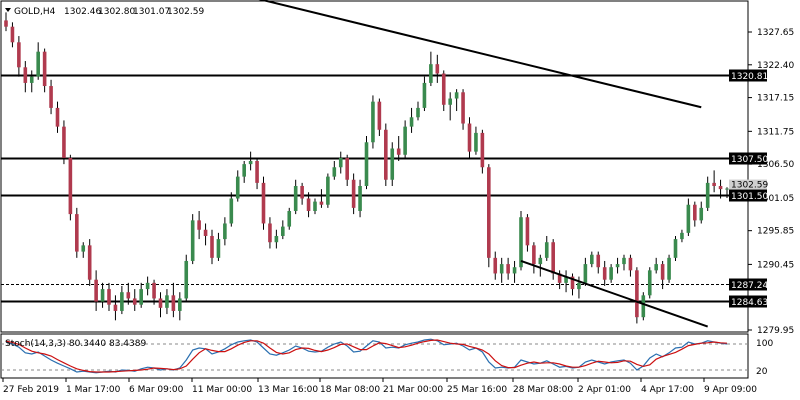 The height and width of the screenshot is (400, 800). I want to click on stochastic-lines, so click(366, 356).